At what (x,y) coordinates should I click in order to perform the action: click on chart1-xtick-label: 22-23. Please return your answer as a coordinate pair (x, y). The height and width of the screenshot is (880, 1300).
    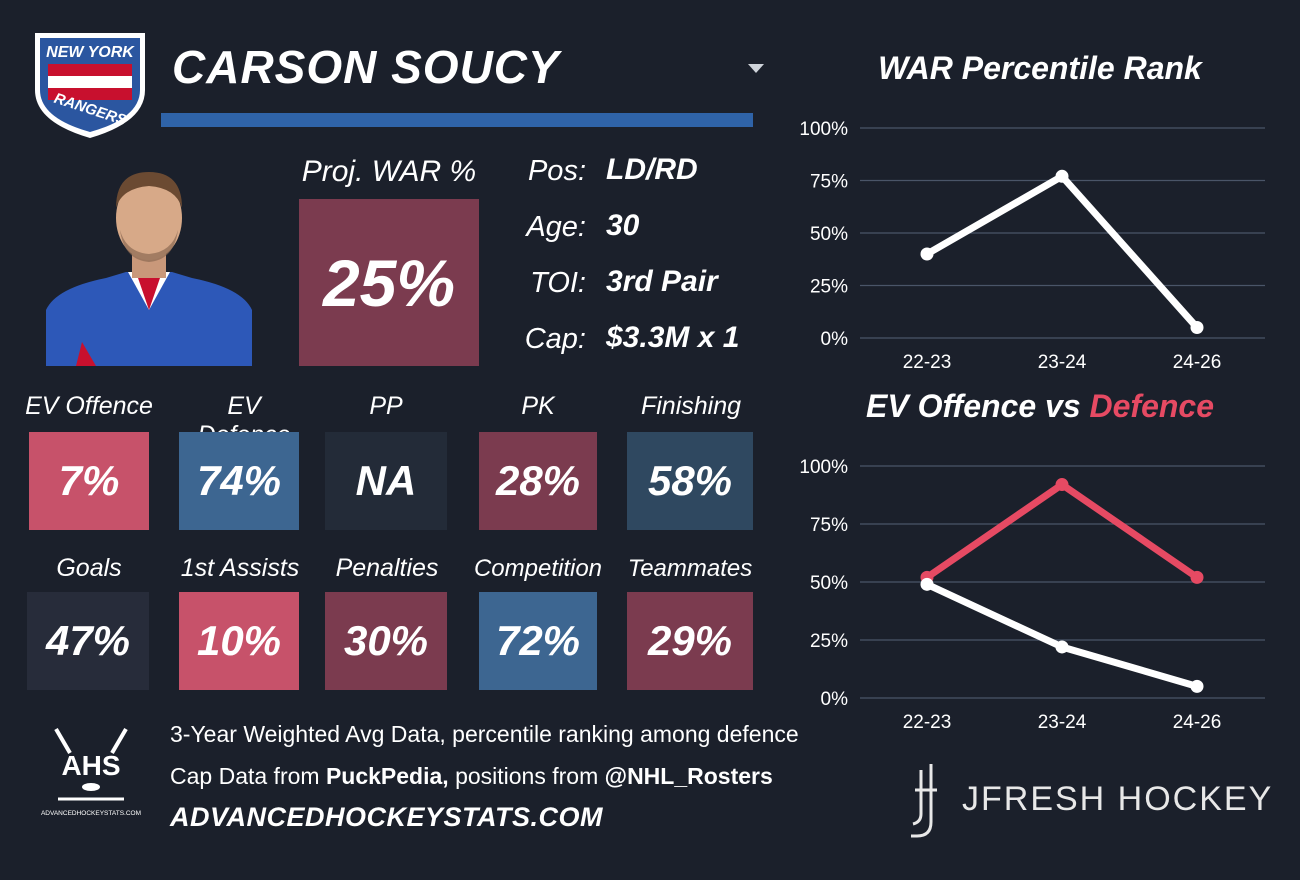
    Looking at the image, I should click on (927, 362).